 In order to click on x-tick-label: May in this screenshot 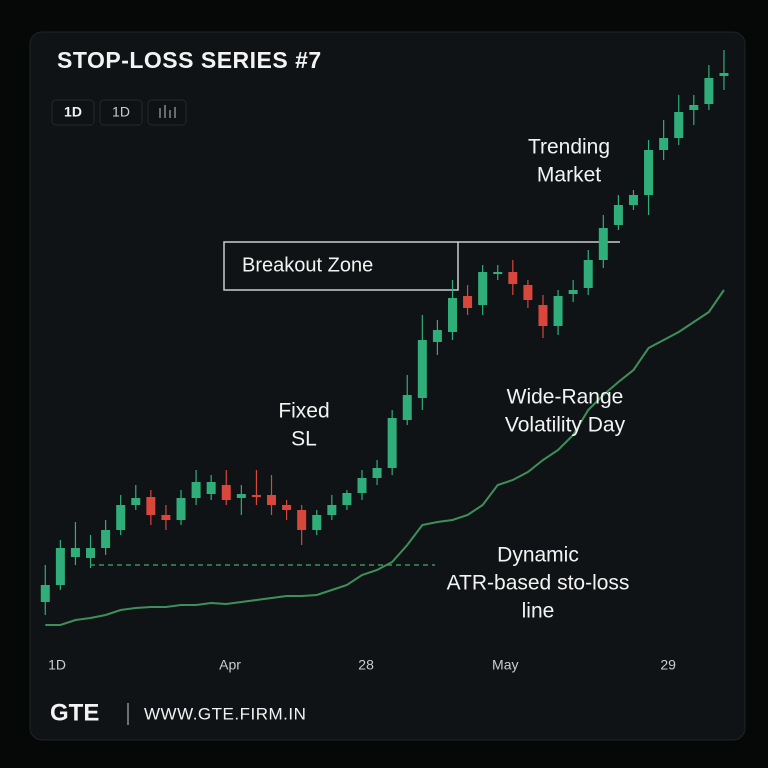, I will do `click(505, 665)`.